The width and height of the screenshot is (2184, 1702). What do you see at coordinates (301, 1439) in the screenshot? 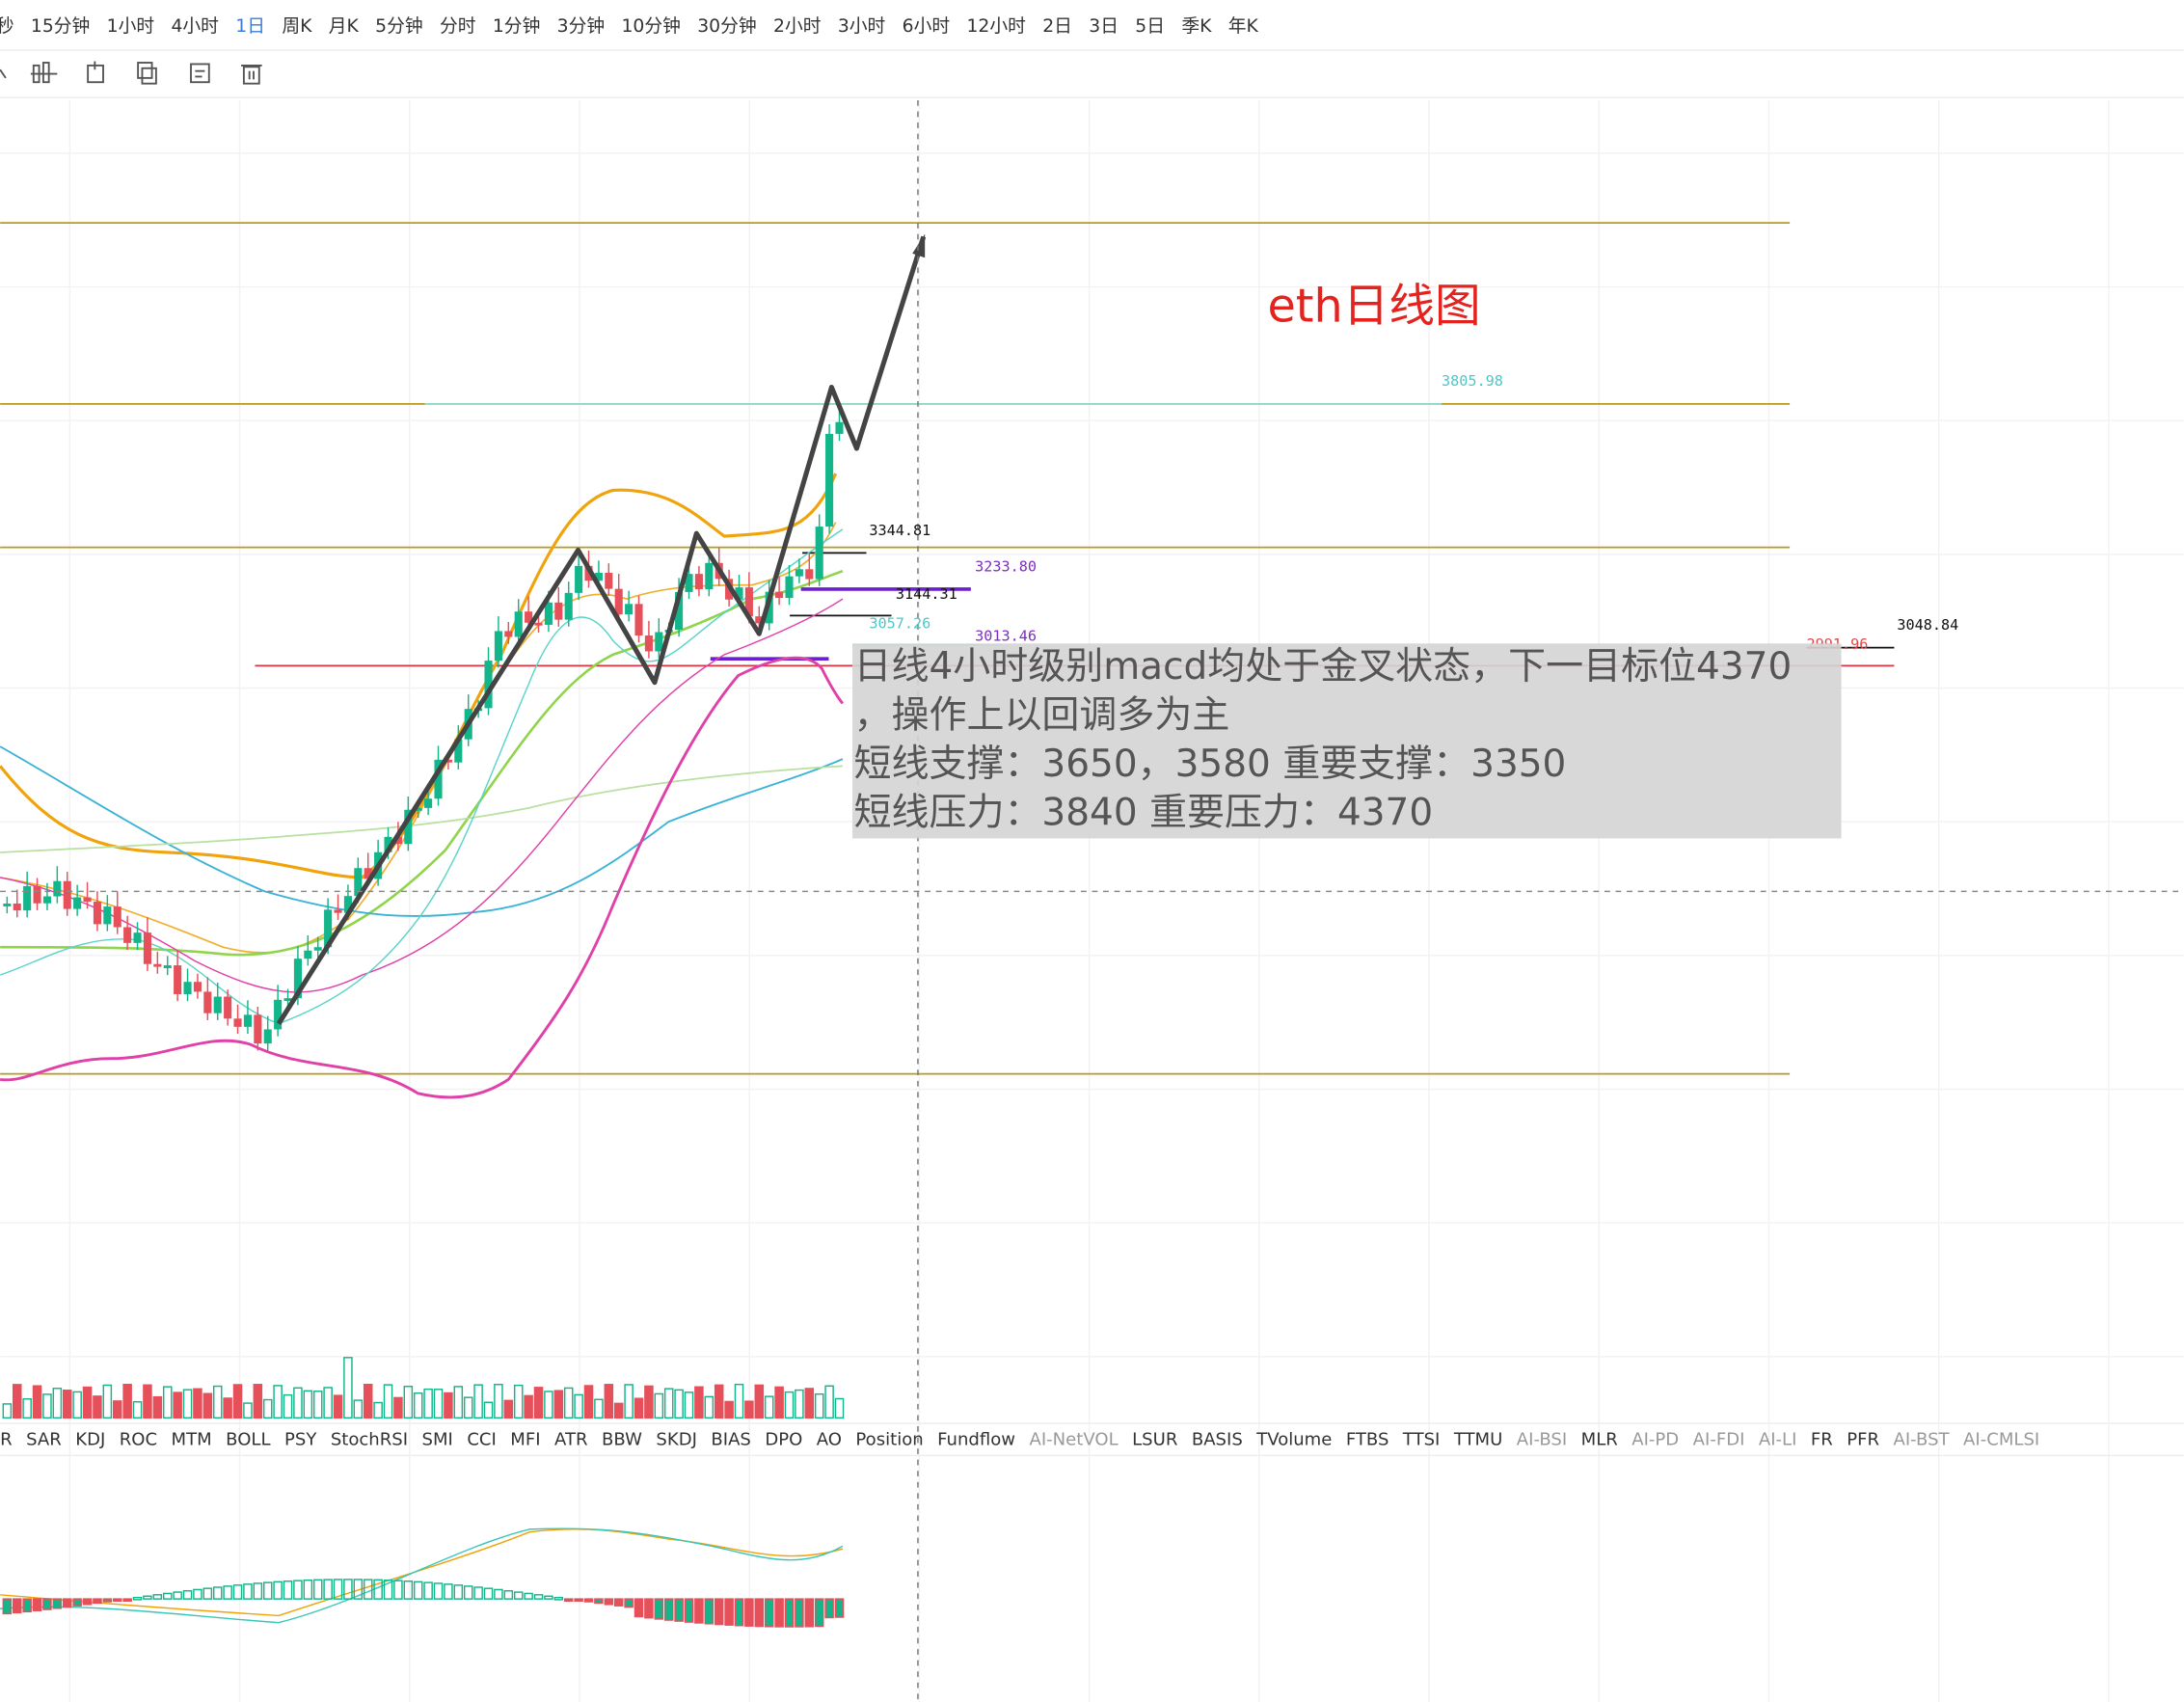
I see `indicator-tab: PSY` at bounding box center [301, 1439].